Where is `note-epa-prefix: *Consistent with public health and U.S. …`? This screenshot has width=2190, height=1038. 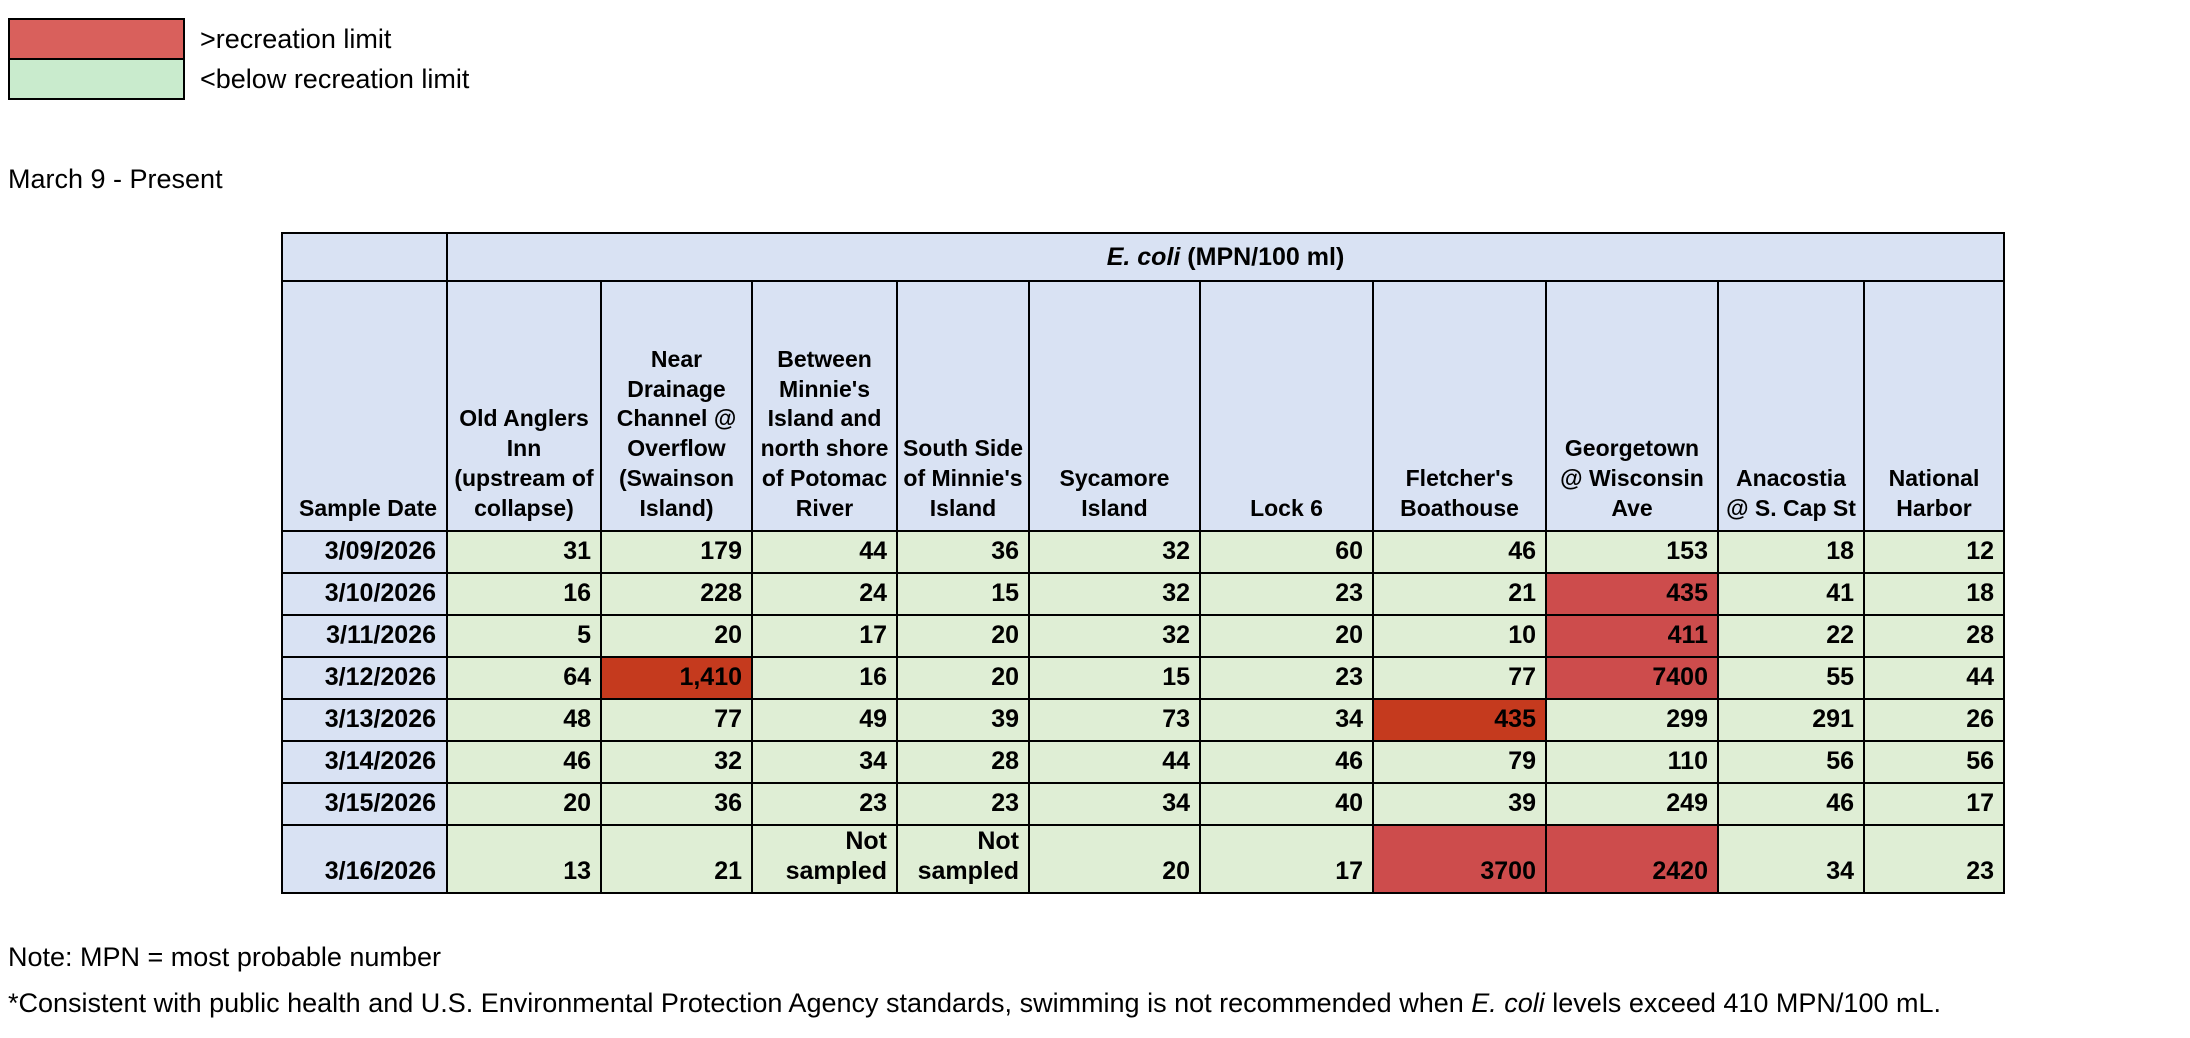
note-epa-prefix: *Consistent with public health and U.S. … is located at coordinates (740, 1003).